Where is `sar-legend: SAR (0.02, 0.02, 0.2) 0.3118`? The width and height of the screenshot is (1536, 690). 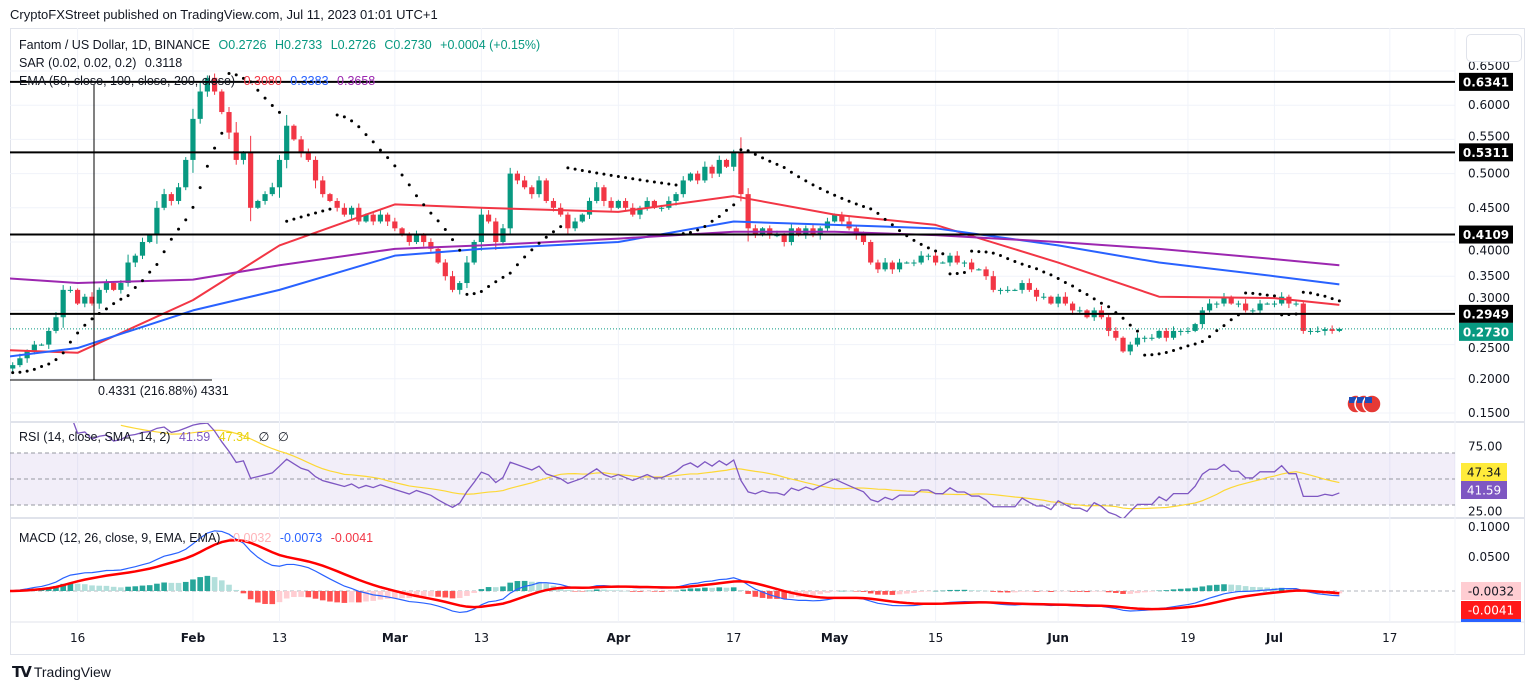
sar-legend: SAR (0.02, 0.02, 0.2) 0.3118 is located at coordinates (103, 63).